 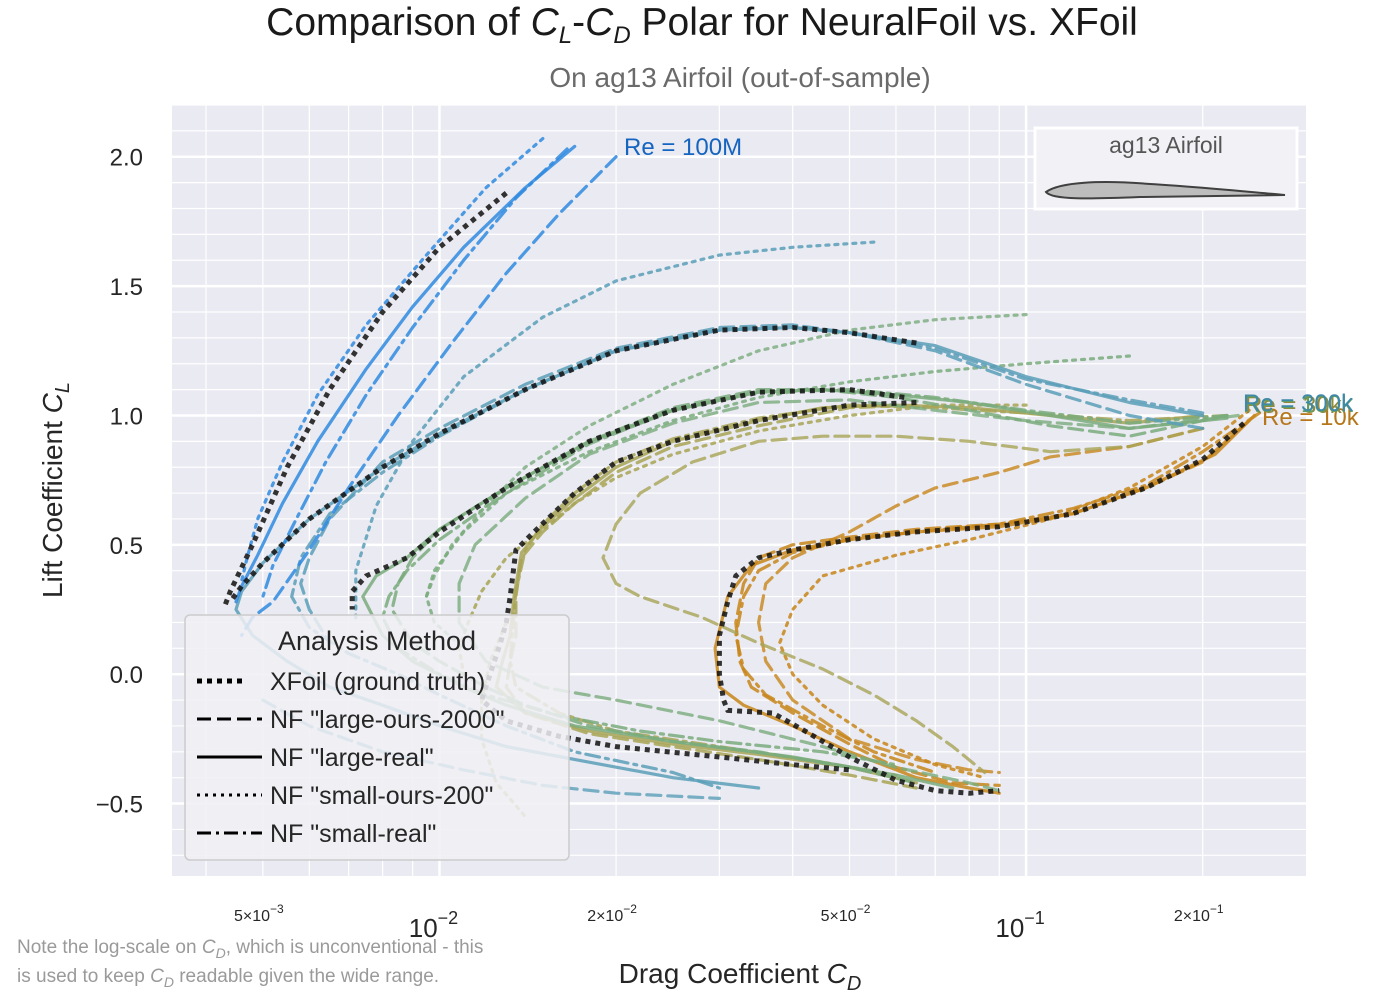 I want to click on airfoil-shape, so click(x=1165, y=190).